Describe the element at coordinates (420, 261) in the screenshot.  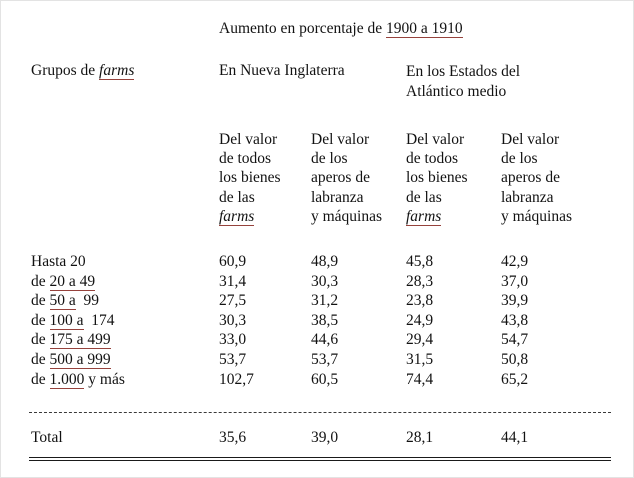
I see `cell-value: 45,8` at that location.